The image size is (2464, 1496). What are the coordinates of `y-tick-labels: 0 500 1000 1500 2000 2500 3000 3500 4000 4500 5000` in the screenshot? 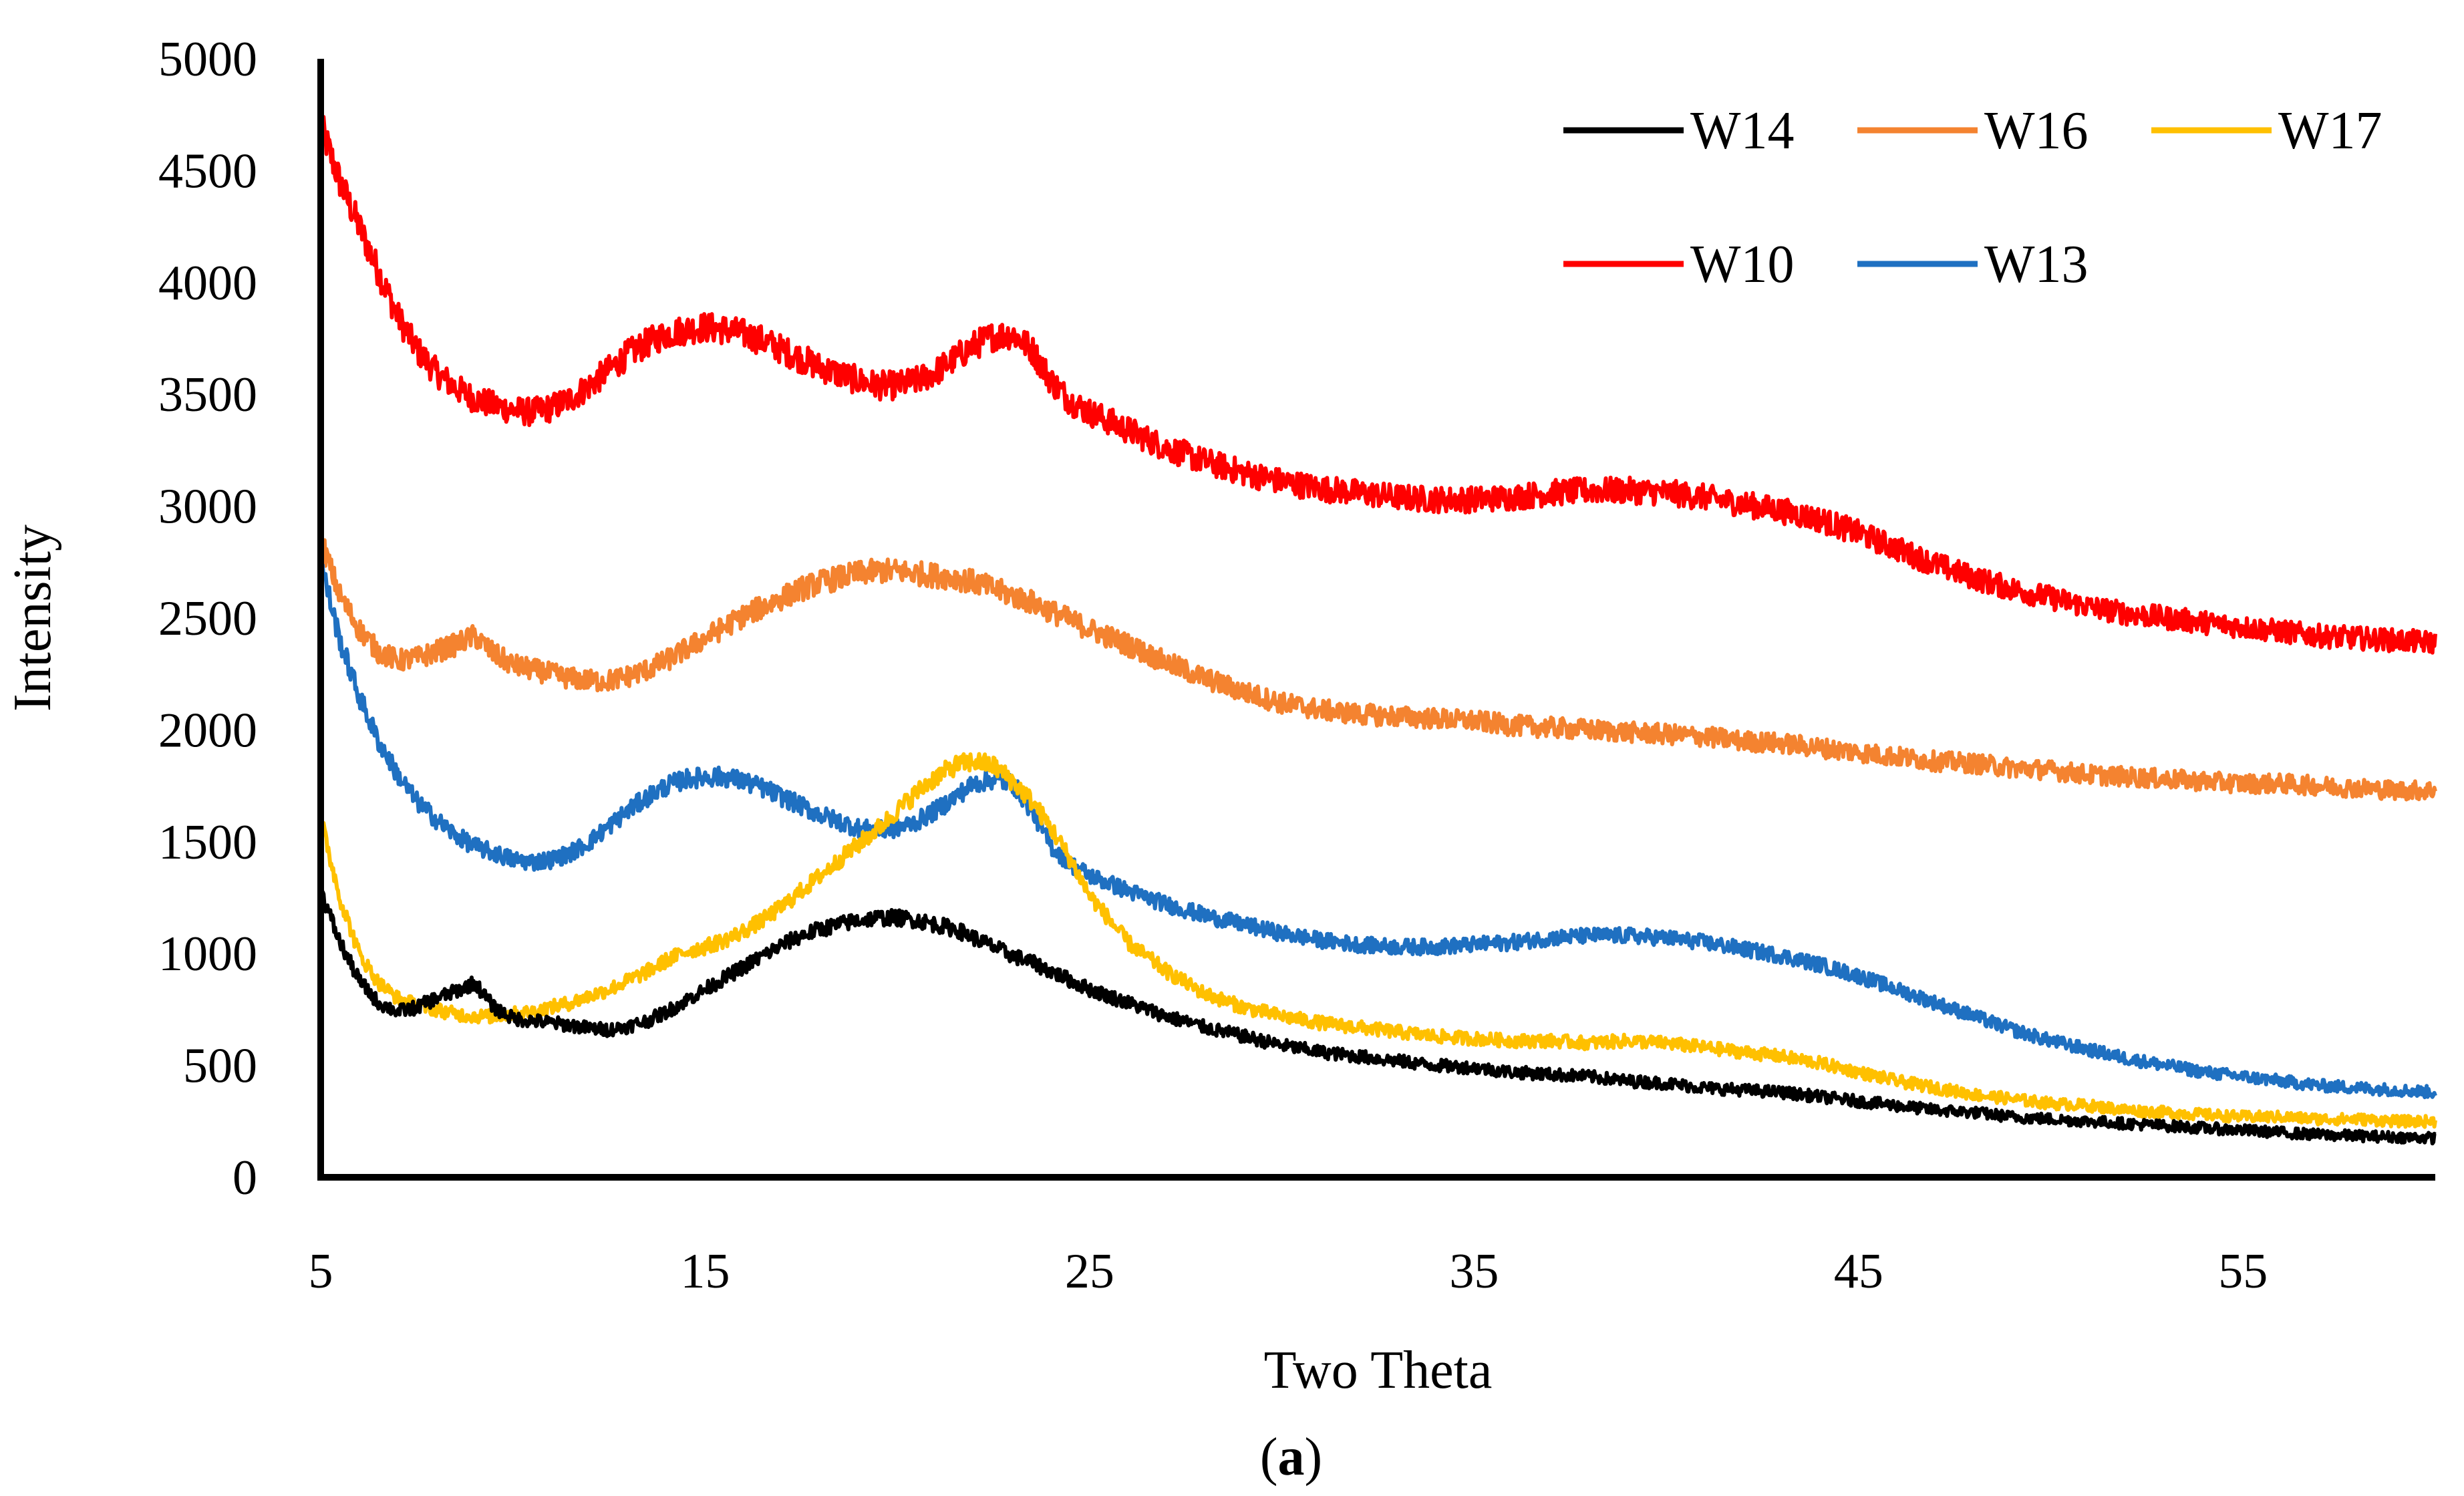 It's located at (207, 618).